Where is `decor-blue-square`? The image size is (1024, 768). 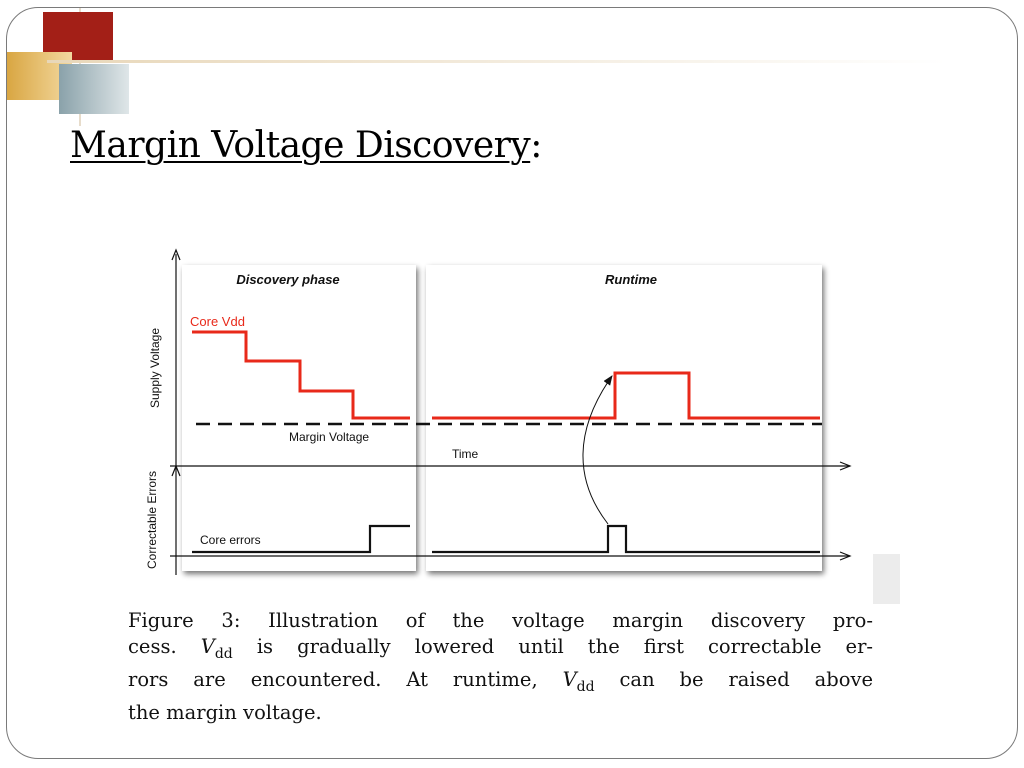 decor-blue-square is located at coordinates (94, 89).